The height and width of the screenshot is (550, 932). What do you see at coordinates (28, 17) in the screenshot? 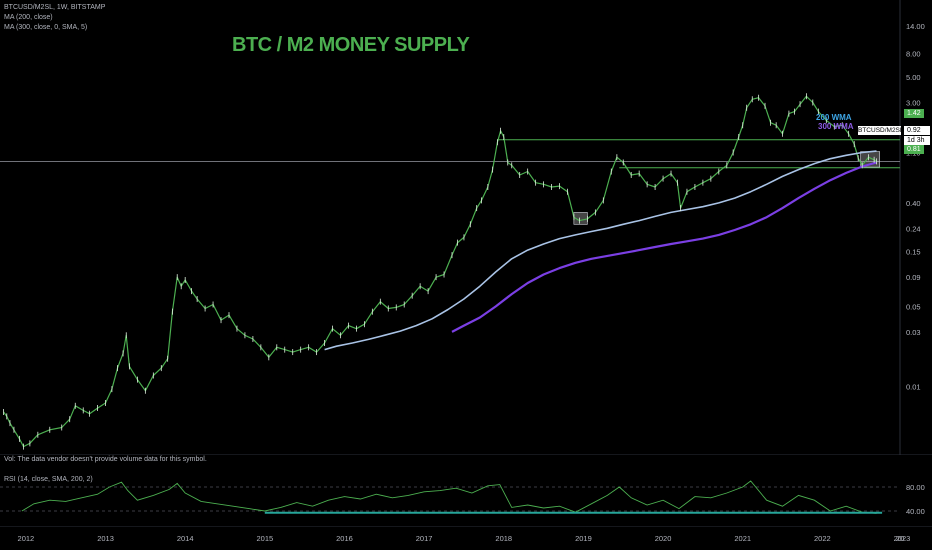
I see `ma200-legend: MA (200, close)` at bounding box center [28, 17].